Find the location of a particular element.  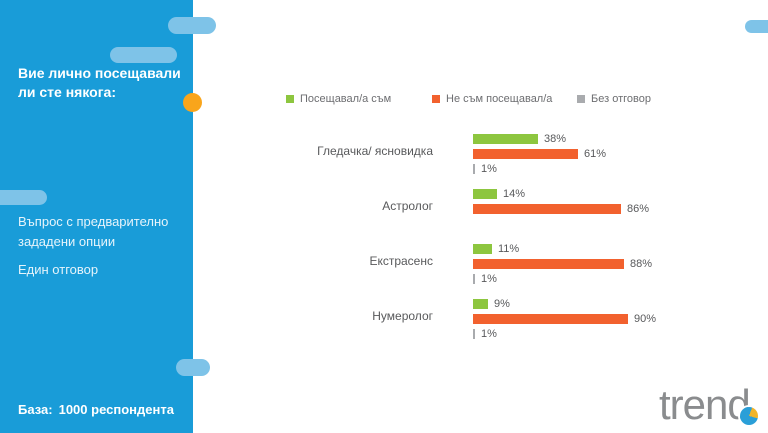

bar-value-label: 38% is located at coordinates (555, 138).